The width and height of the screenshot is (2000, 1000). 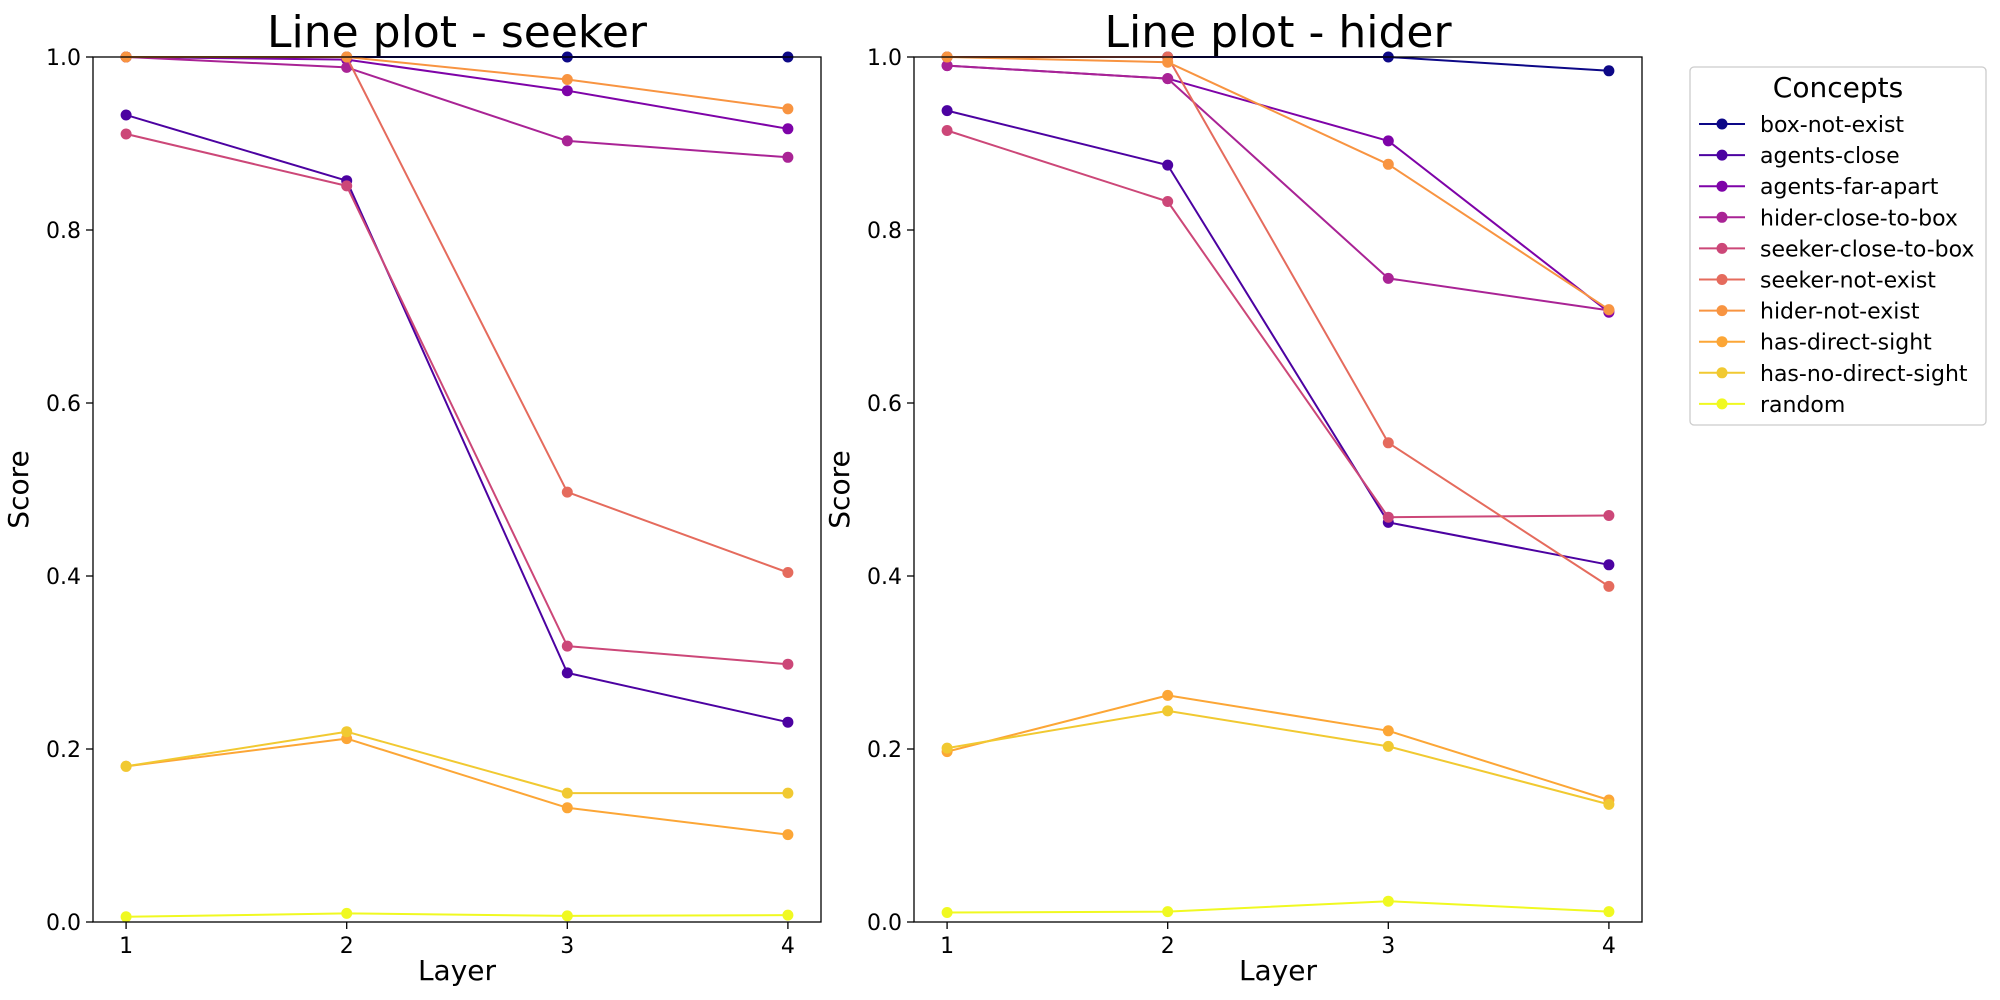 What do you see at coordinates (18, 489) in the screenshot?
I see `y-axis-label: Score` at bounding box center [18, 489].